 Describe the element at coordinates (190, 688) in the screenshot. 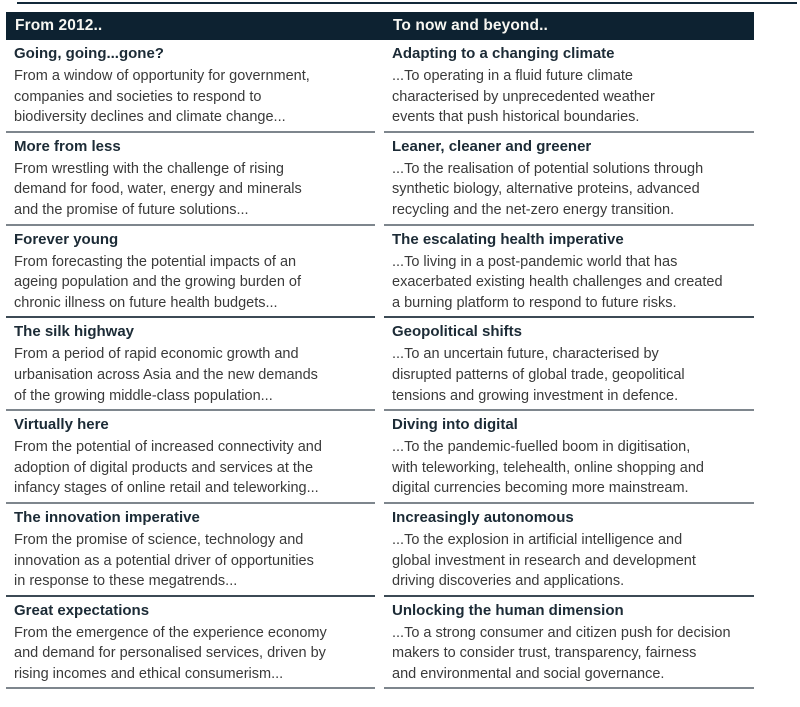

I see `bottom-rule-left-segment` at that location.